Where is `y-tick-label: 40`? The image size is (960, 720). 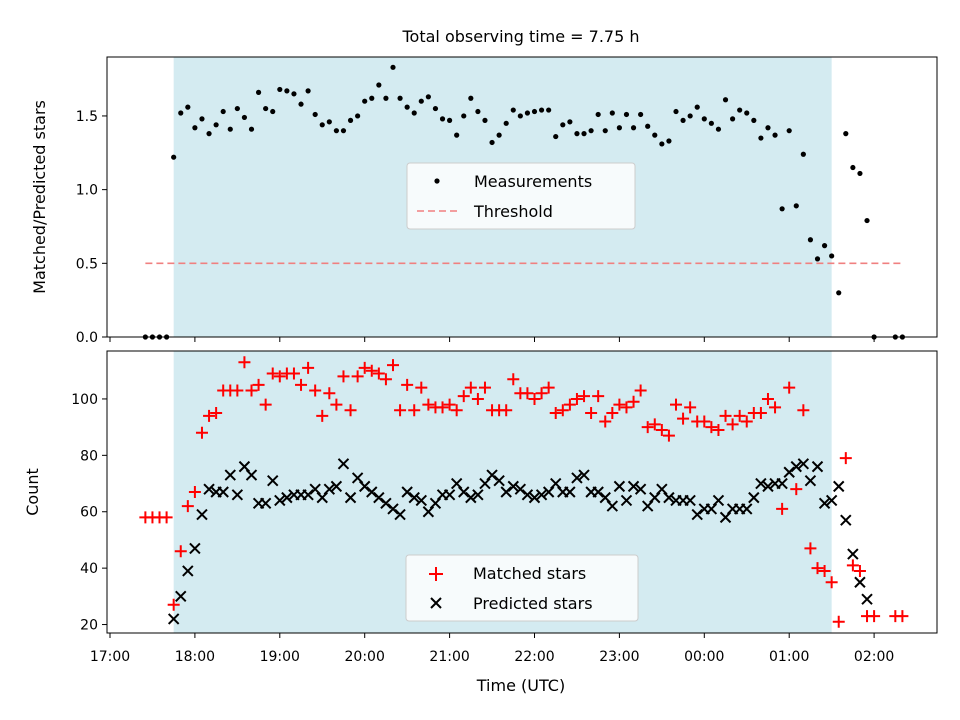 y-tick-label: 40 is located at coordinates (89, 569).